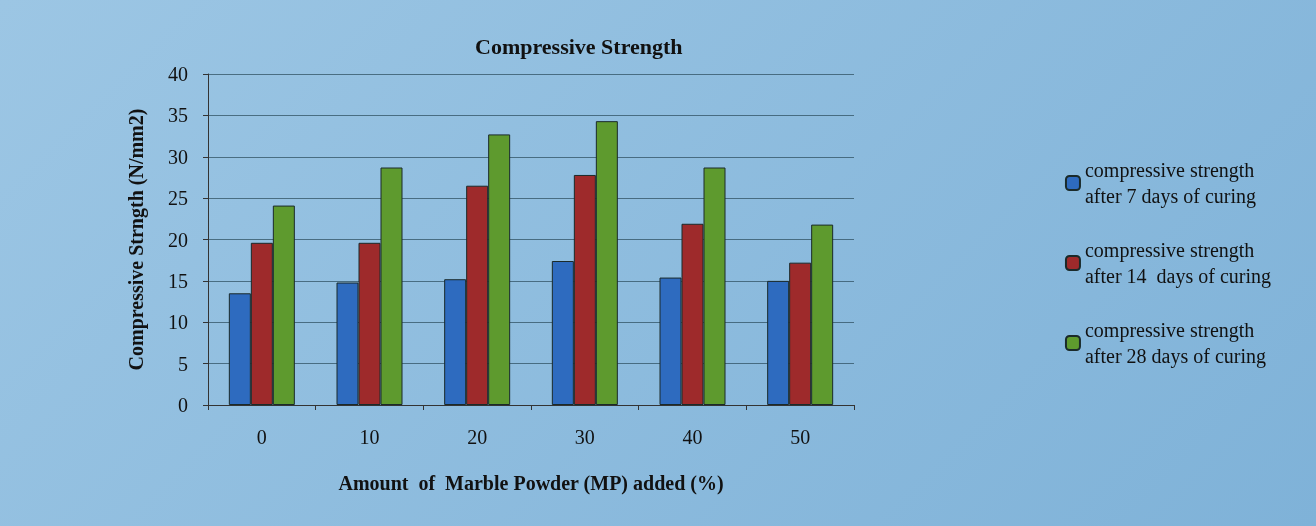 The width and height of the screenshot is (1316, 526). What do you see at coordinates (183, 363) in the screenshot?
I see `y-tick-label: 5` at bounding box center [183, 363].